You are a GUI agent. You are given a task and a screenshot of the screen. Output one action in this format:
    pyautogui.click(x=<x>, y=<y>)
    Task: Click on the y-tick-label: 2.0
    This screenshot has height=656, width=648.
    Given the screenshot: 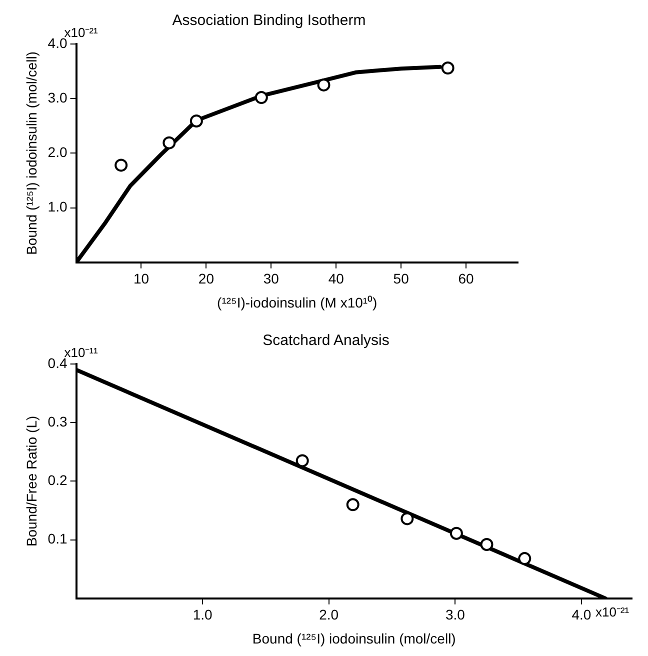 What is the action you would take?
    pyautogui.click(x=58, y=152)
    